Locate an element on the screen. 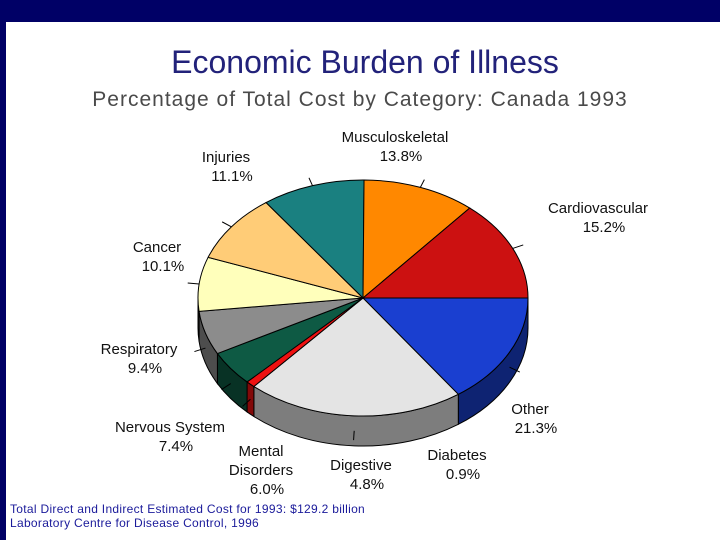 This screenshot has height=540, width=720. slice-label-injuries: Injuries is located at coordinates (226, 157).